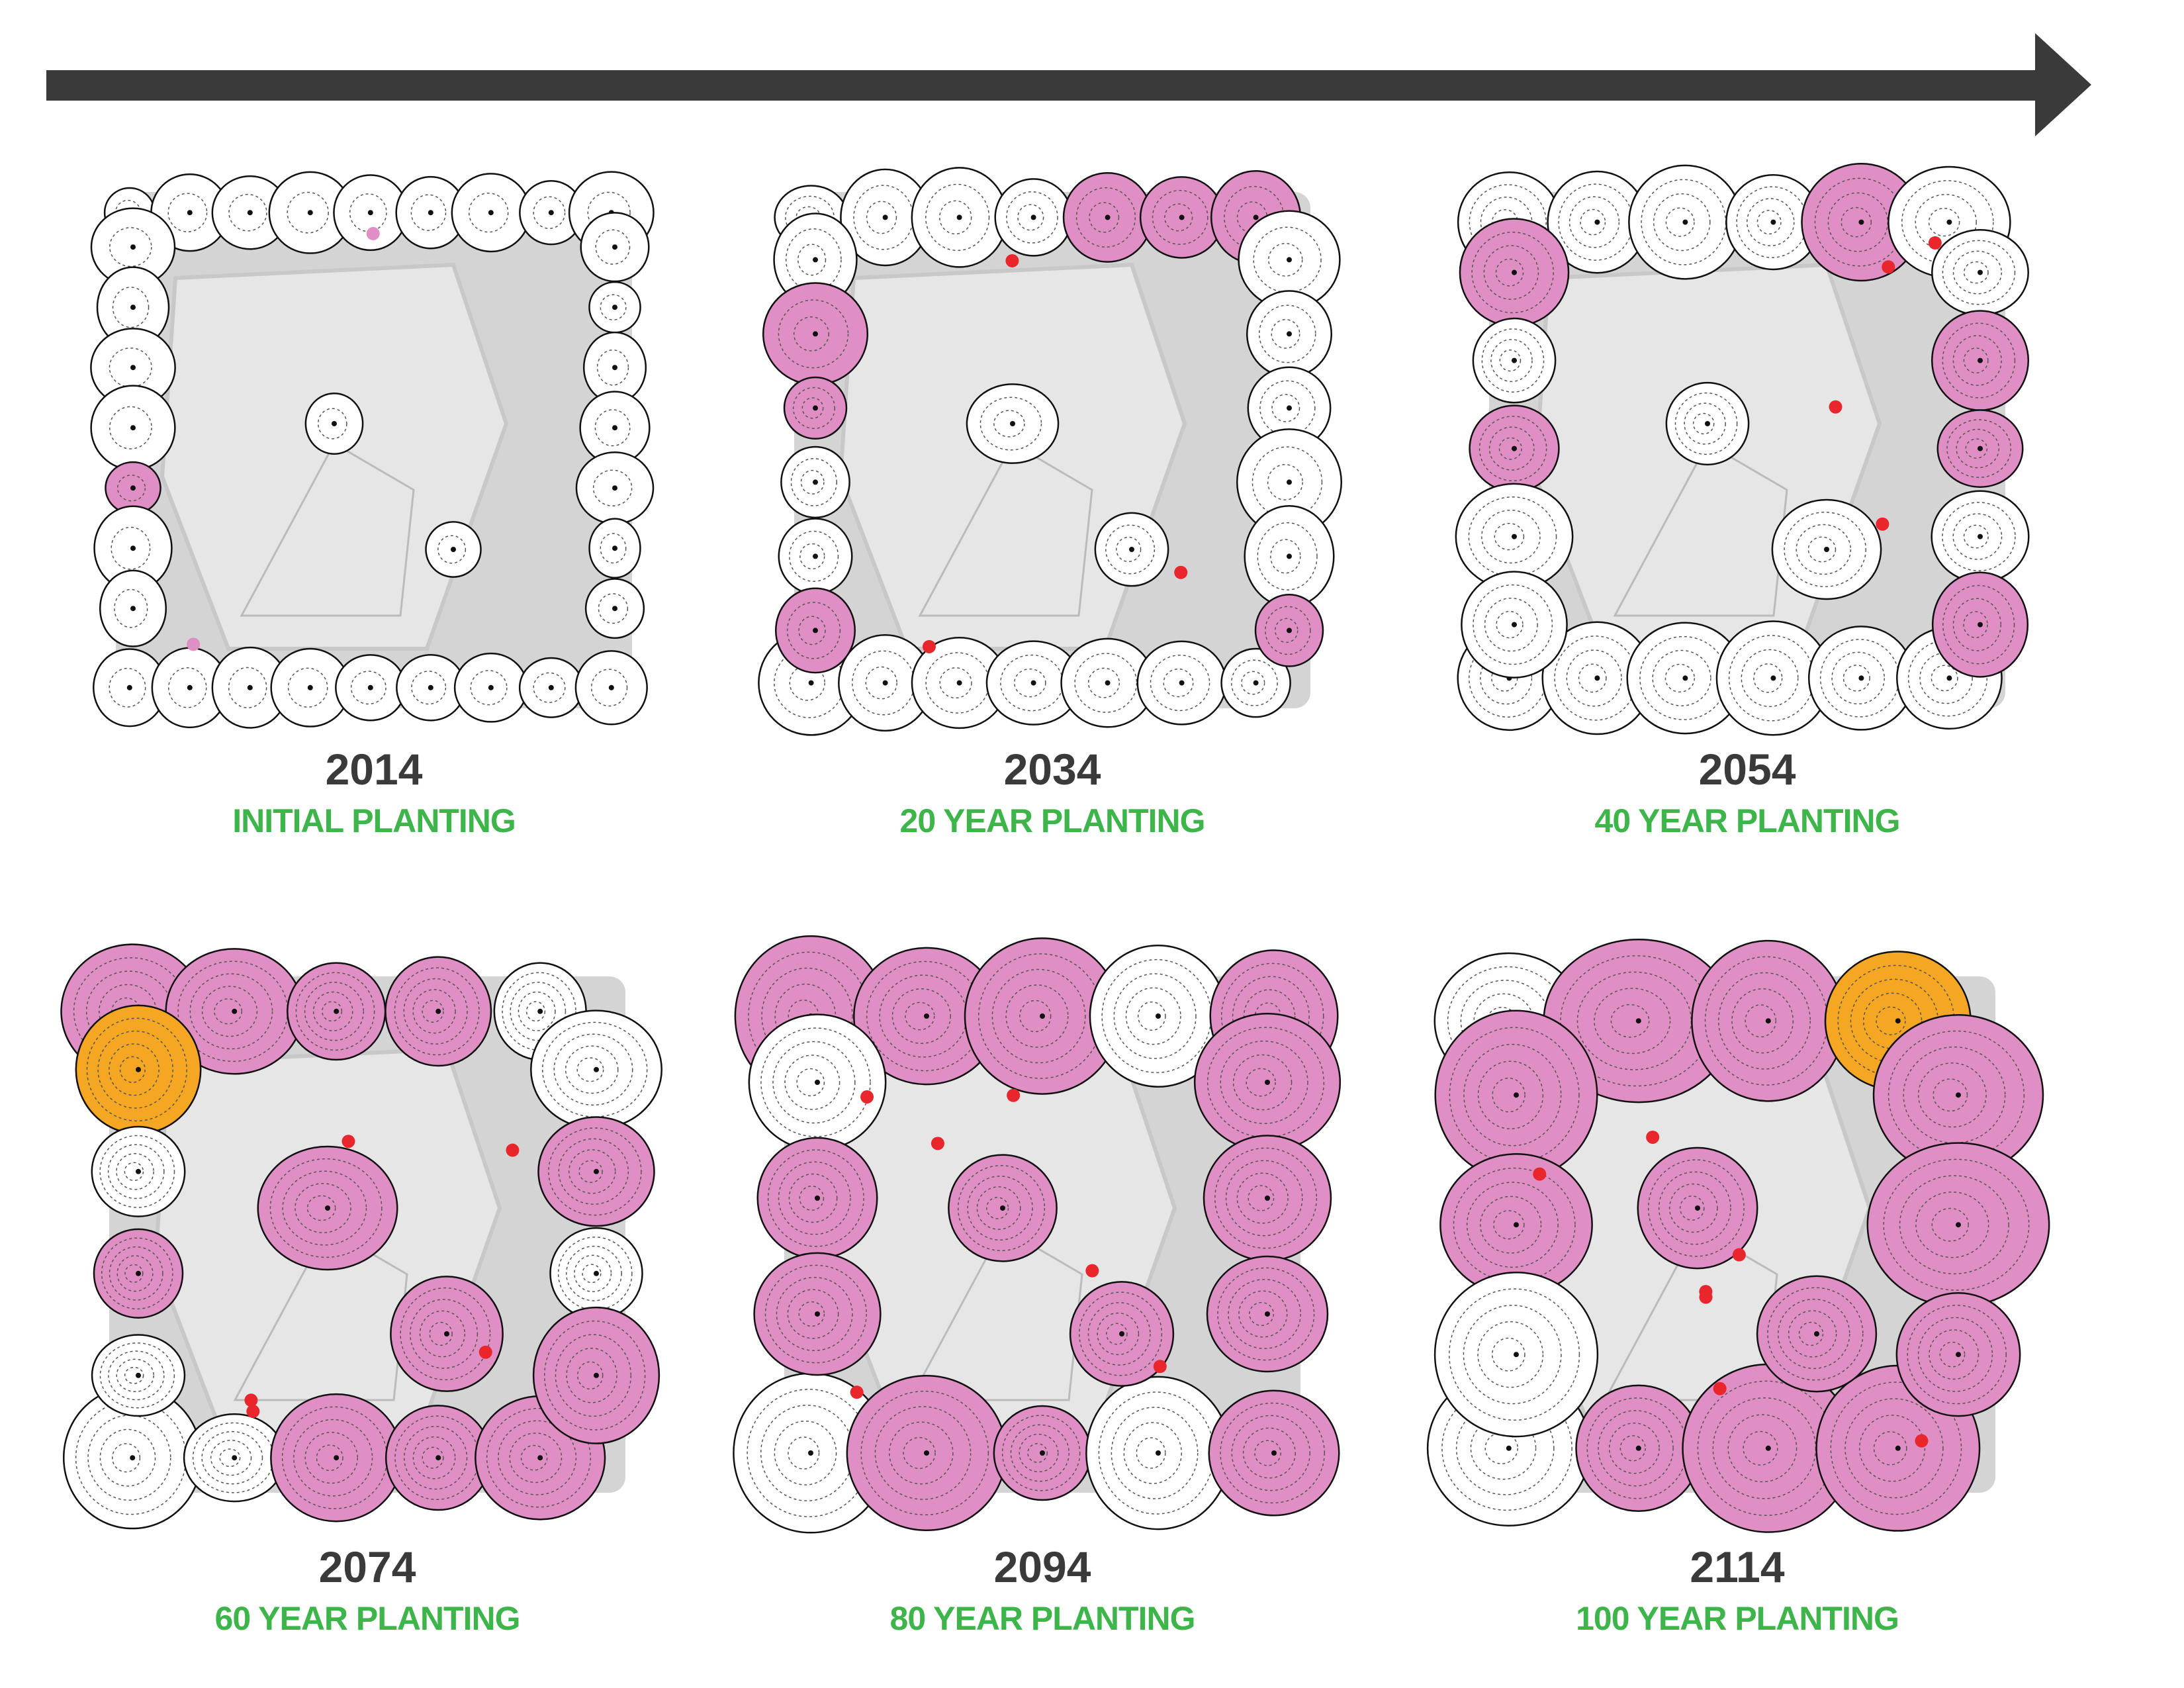 The width and height of the screenshot is (2184, 1688). What do you see at coordinates (1737, 1566) in the screenshot?
I see `panel-year: 2114` at bounding box center [1737, 1566].